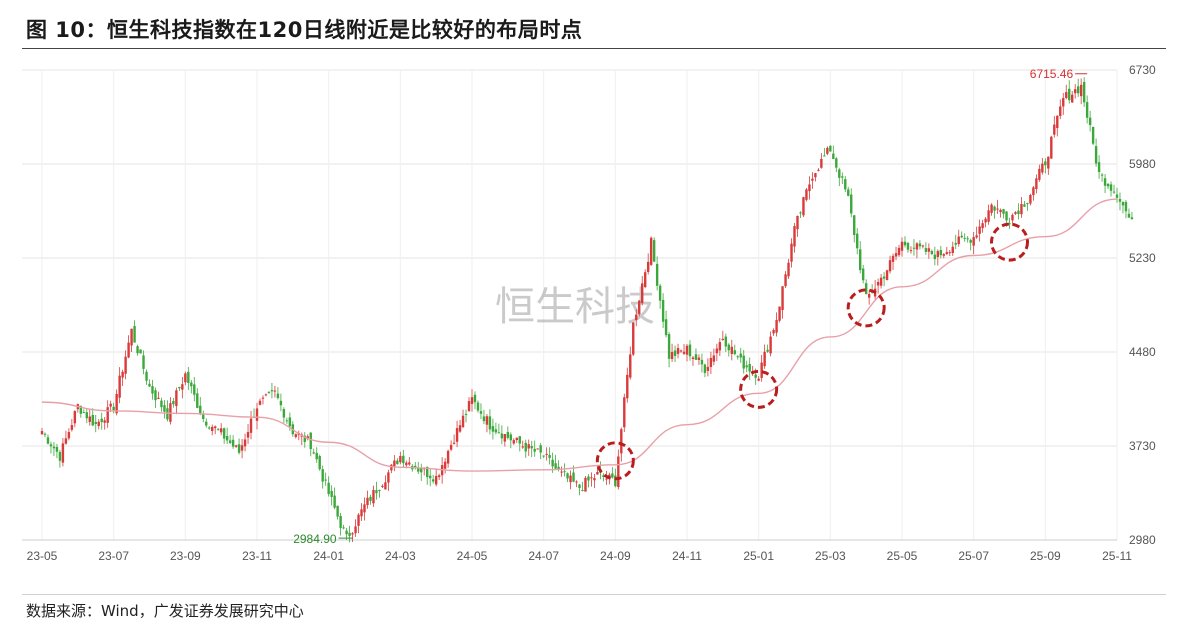 The width and height of the screenshot is (1187, 629). I want to click on low-label: 2984.90, so click(315, 539).